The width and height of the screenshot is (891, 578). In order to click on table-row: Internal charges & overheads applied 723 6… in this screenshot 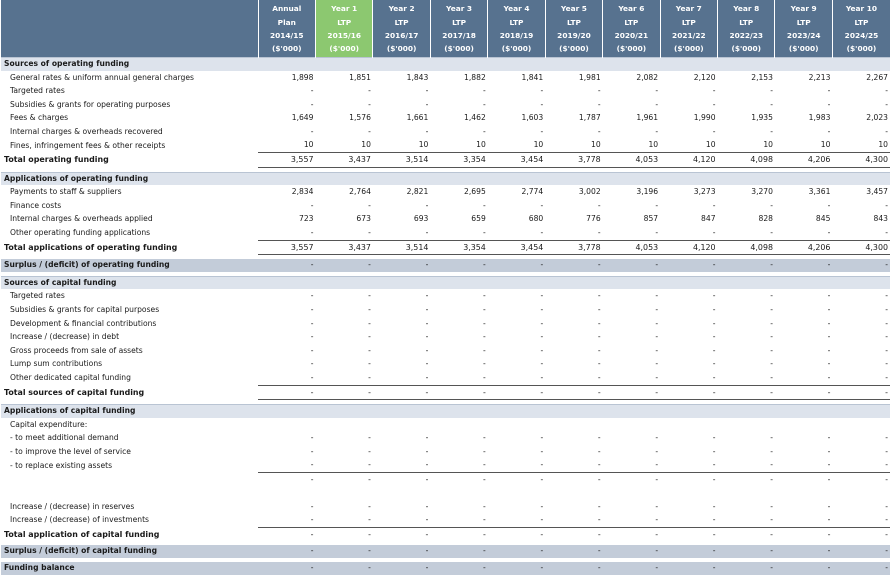, I will do `click(445, 219)`.